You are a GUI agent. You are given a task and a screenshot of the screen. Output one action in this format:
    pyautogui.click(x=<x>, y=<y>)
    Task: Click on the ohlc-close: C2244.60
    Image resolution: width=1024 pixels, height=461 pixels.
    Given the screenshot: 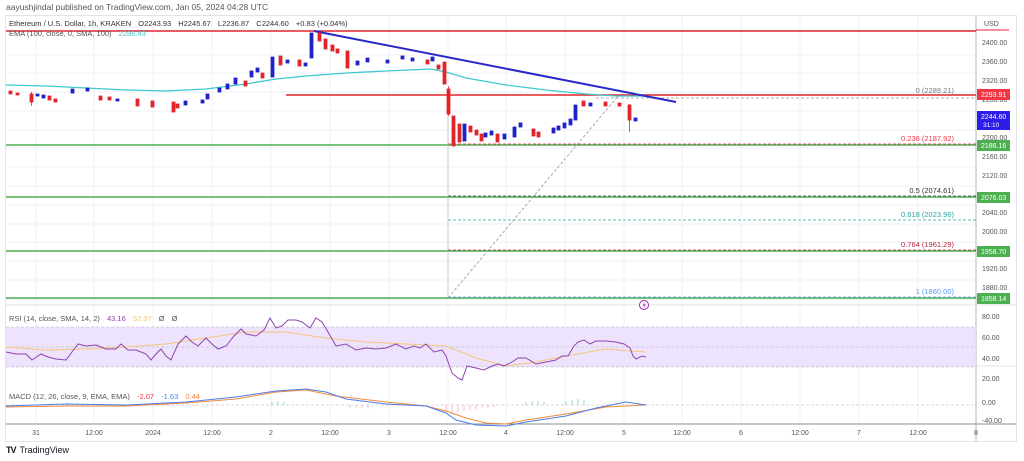 What is the action you would take?
    pyautogui.click(x=272, y=23)
    